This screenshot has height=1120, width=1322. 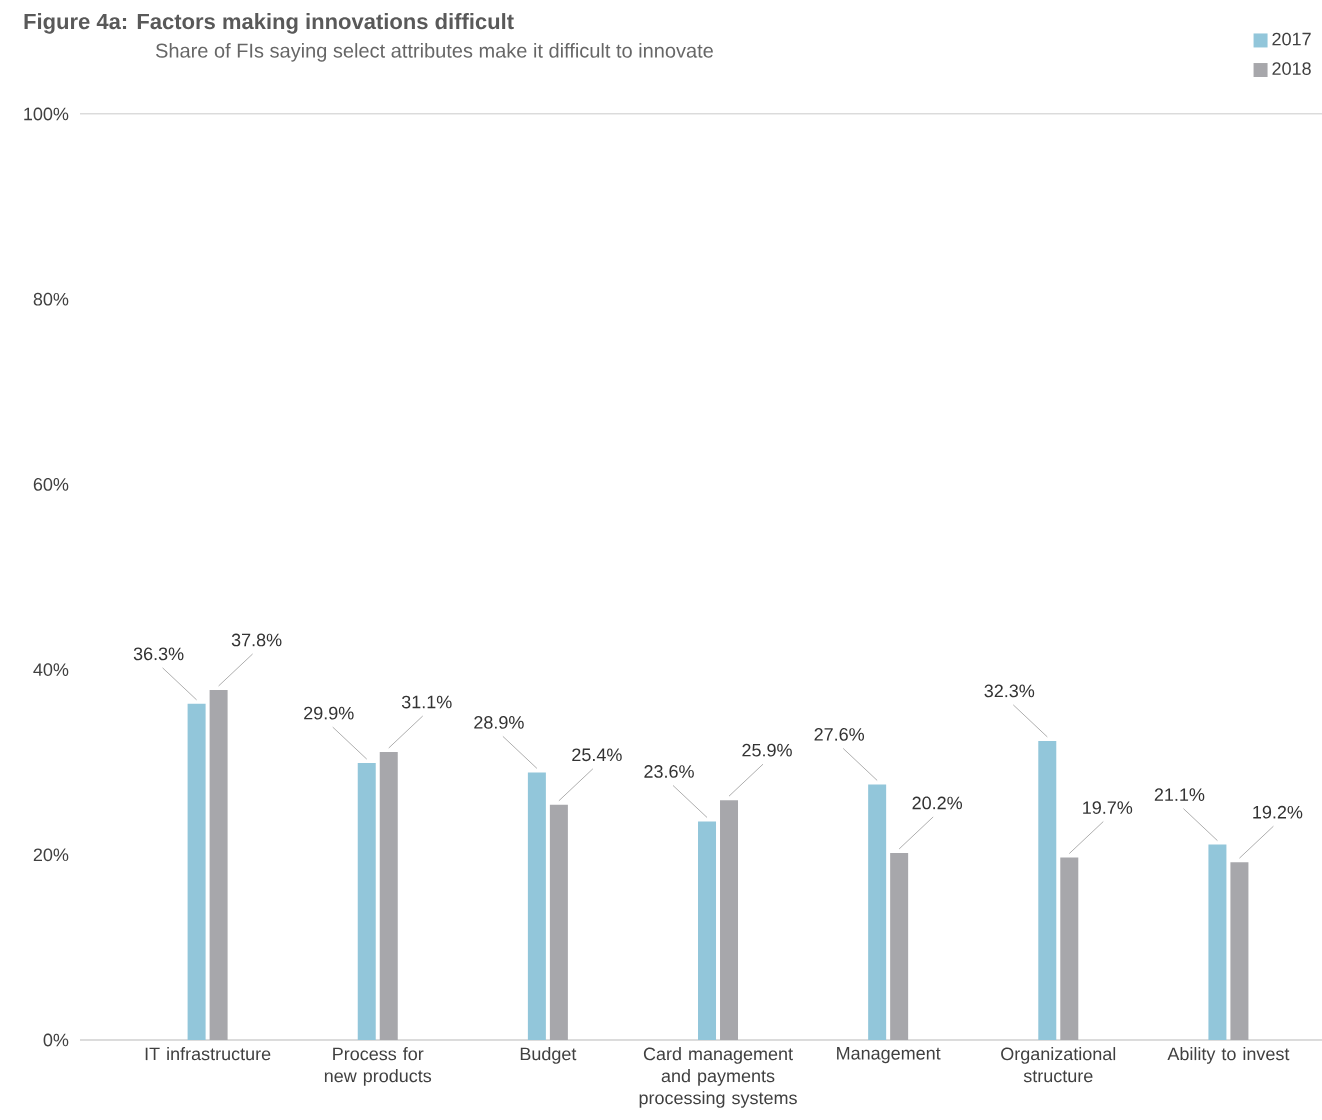 What do you see at coordinates (1058, 1065) in the screenshot?
I see `x-tick-label: Organizational structure` at bounding box center [1058, 1065].